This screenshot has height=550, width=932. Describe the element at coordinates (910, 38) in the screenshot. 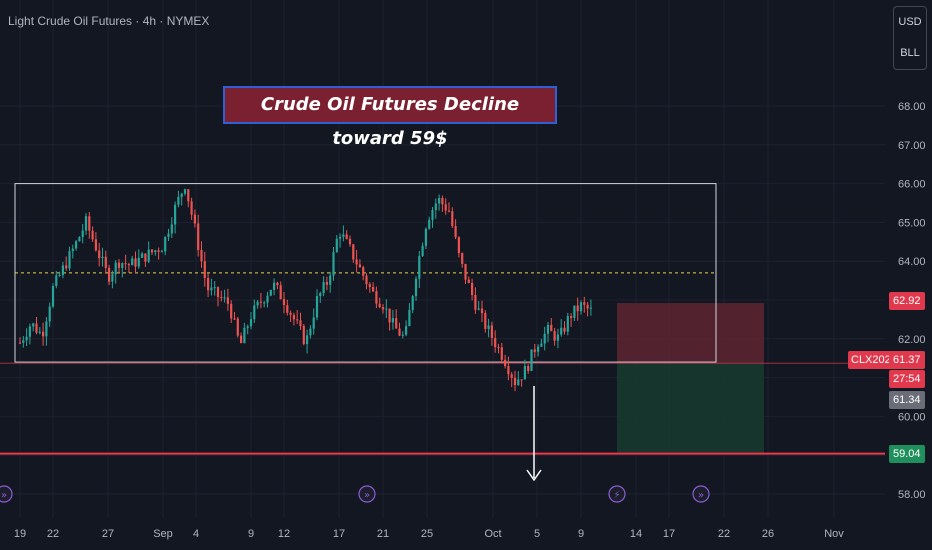

I see `currency-unit-selector: USD BLL` at that location.